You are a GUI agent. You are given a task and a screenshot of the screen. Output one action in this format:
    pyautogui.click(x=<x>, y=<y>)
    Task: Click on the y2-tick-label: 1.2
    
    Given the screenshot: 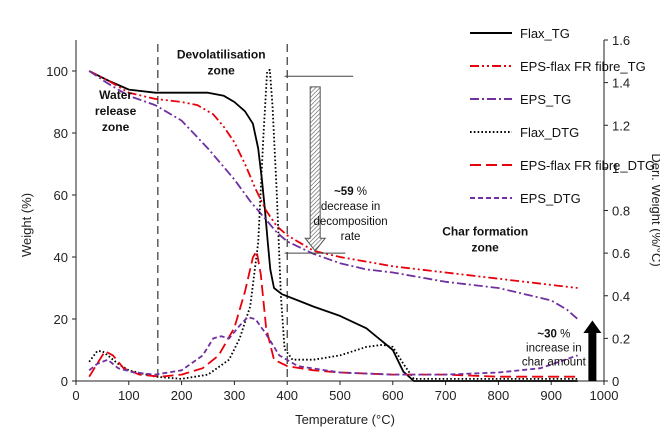 What is the action you would take?
    pyautogui.click(x=621, y=125)
    